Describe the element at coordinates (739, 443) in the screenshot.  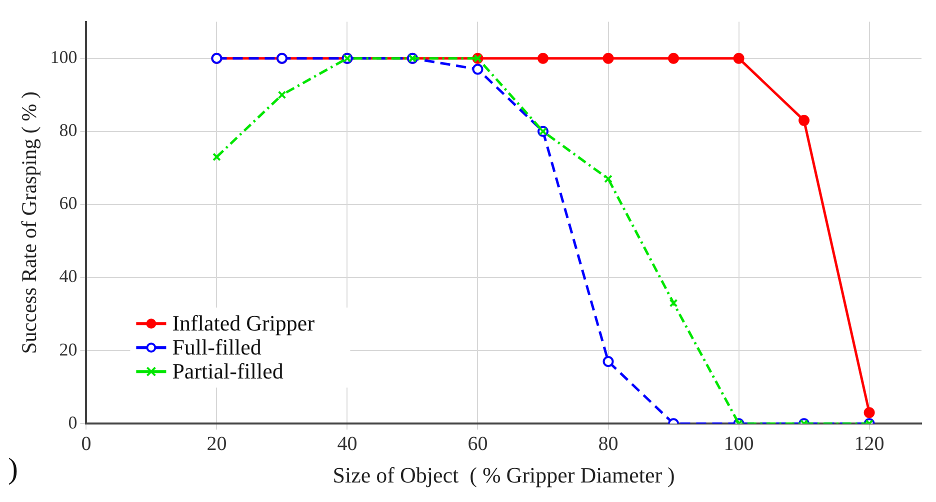
I see `x-tick-label: 100` at that location.